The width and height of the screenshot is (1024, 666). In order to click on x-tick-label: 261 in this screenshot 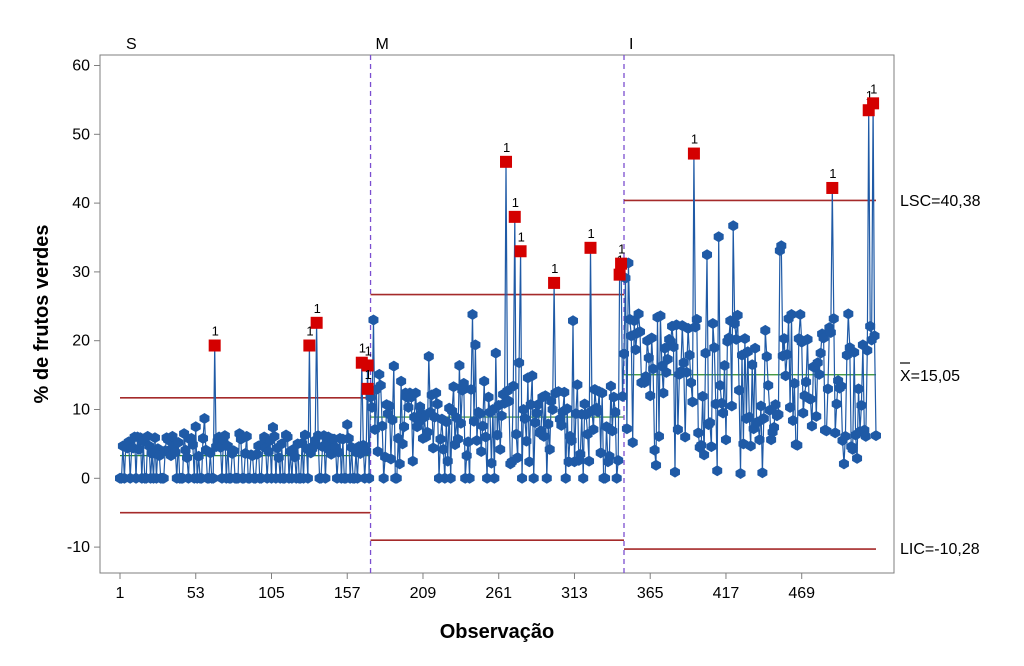, I will do `click(498, 593)`.